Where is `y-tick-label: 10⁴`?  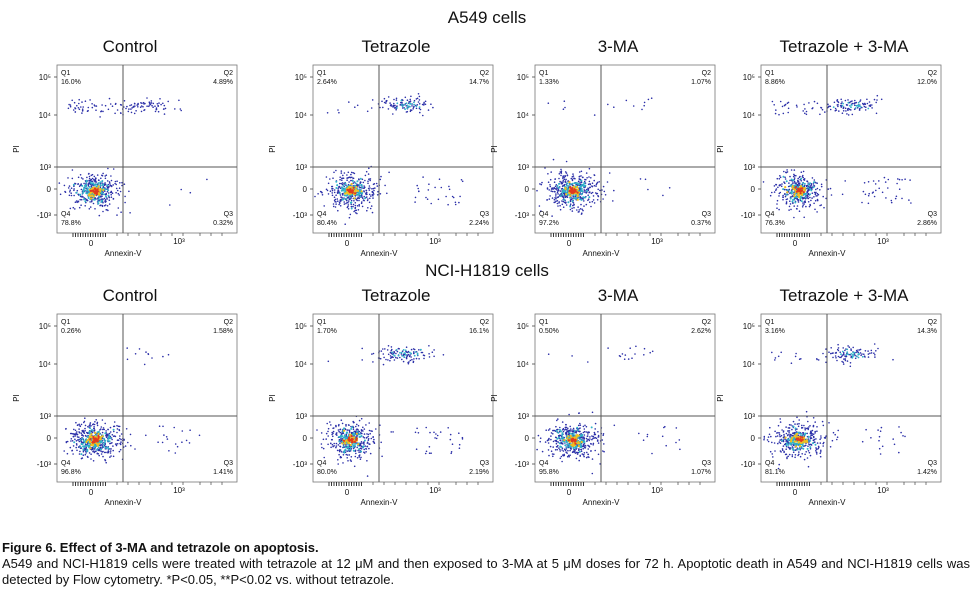
y-tick-label: 10⁴ is located at coordinates (45, 115).